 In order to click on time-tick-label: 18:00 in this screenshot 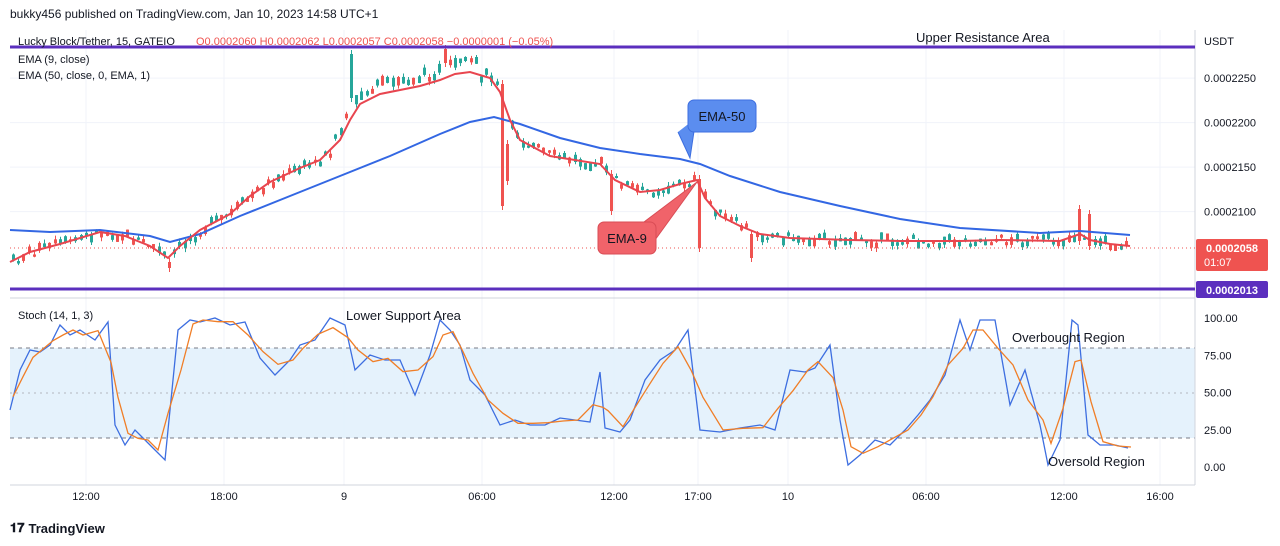, I will do `click(224, 497)`.